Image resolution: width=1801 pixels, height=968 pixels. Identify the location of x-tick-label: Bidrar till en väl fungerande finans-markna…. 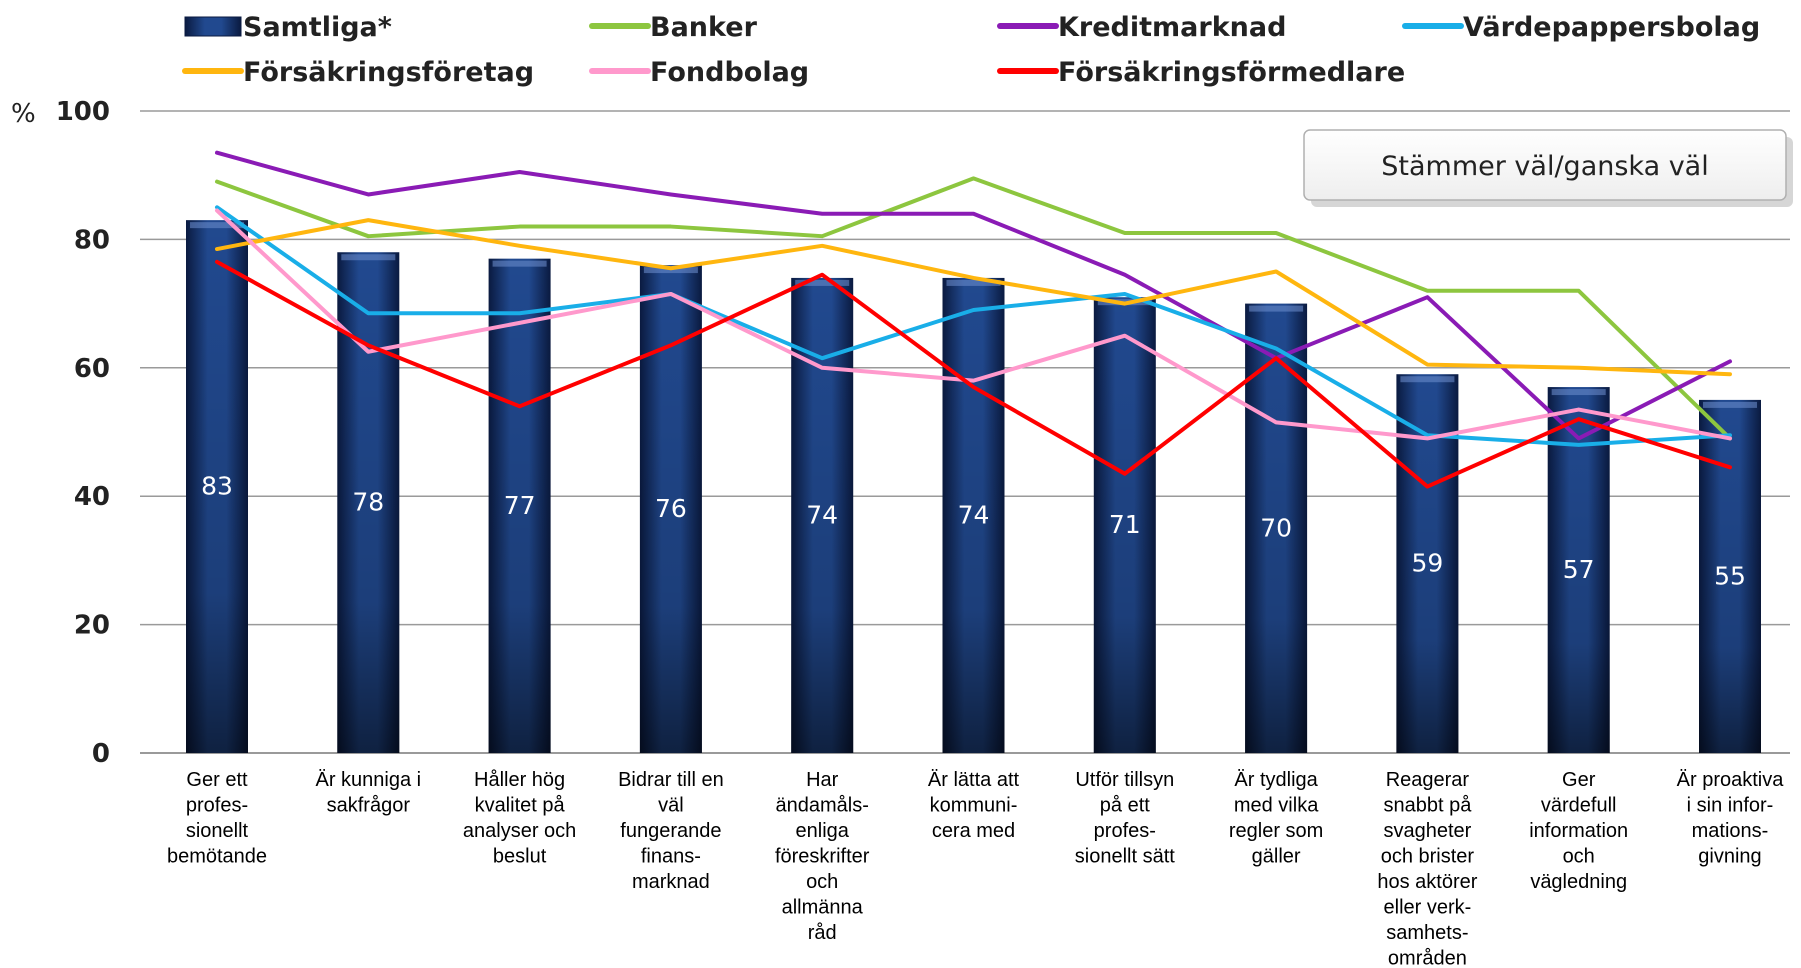
(671, 831).